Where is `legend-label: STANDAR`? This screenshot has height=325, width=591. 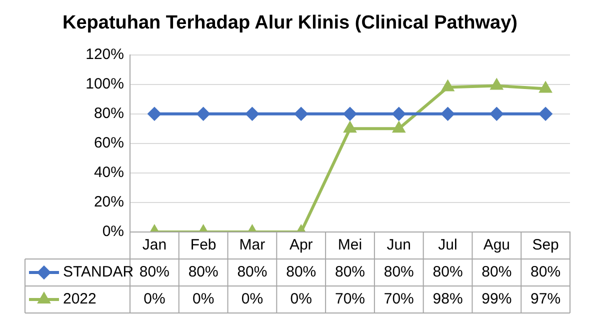 legend-label: STANDAR is located at coordinates (98, 272).